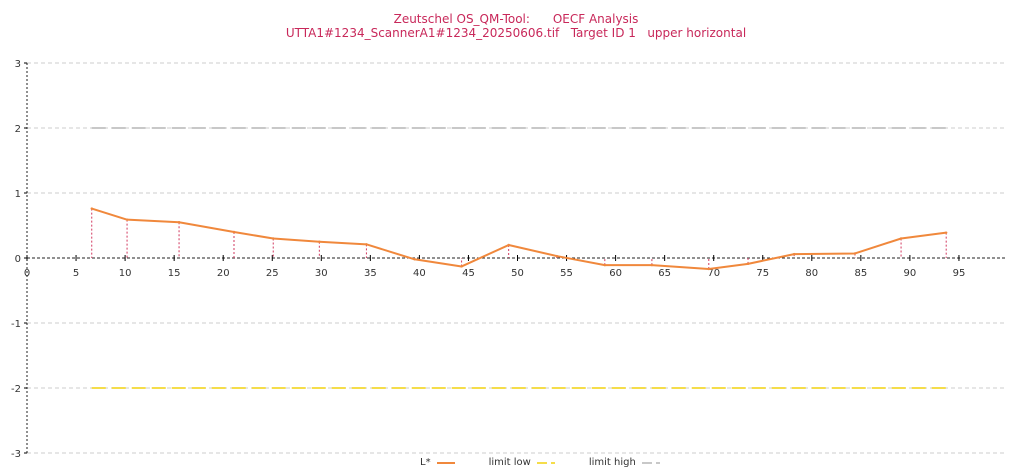  What do you see at coordinates (612, 462) in the screenshot?
I see `legend-label-limit-high: limit high` at bounding box center [612, 462].